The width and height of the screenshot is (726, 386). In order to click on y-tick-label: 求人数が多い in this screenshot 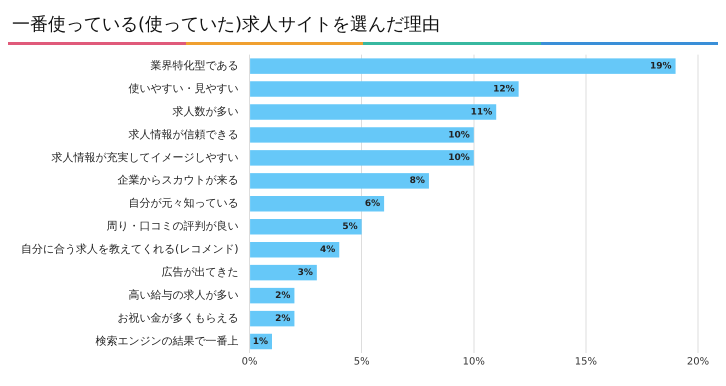, I will do `click(205, 111)`.